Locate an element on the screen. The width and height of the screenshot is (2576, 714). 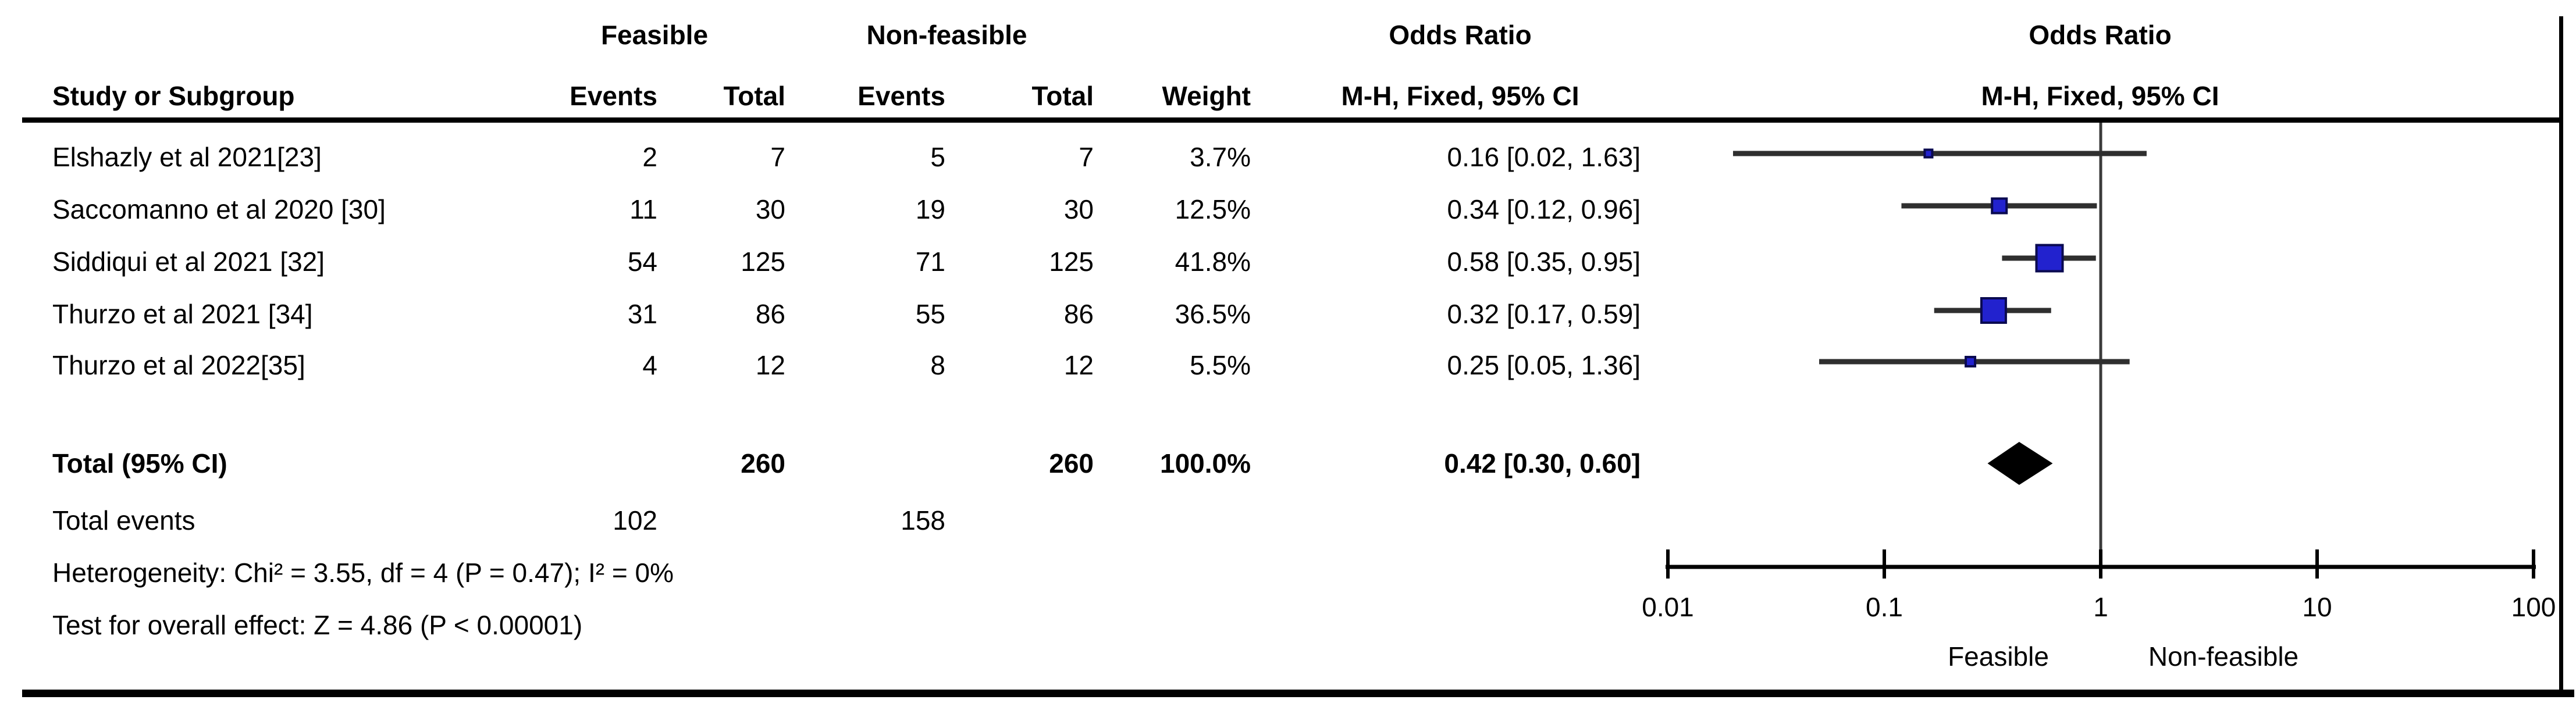
column-group-odds-ratio-text: Odds Ratio is located at coordinates (1461, 35).